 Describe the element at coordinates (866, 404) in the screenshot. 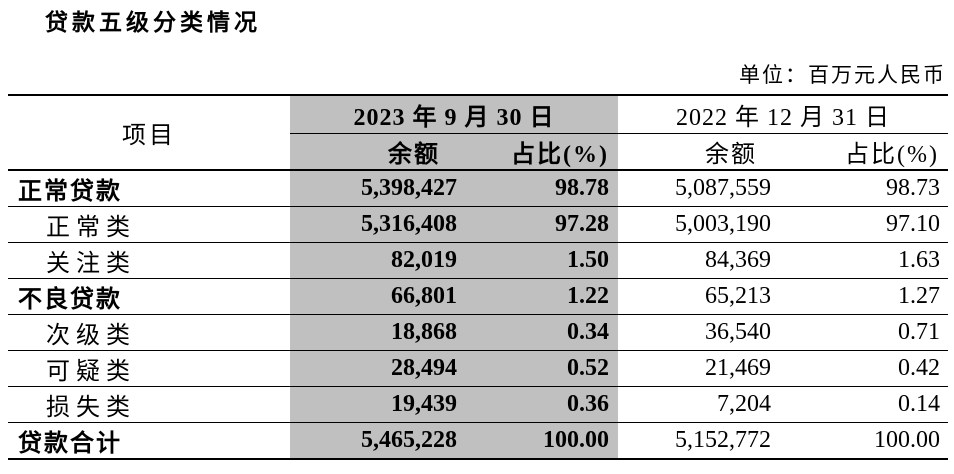

I see `cell-ratio-2022: 0.14` at that location.